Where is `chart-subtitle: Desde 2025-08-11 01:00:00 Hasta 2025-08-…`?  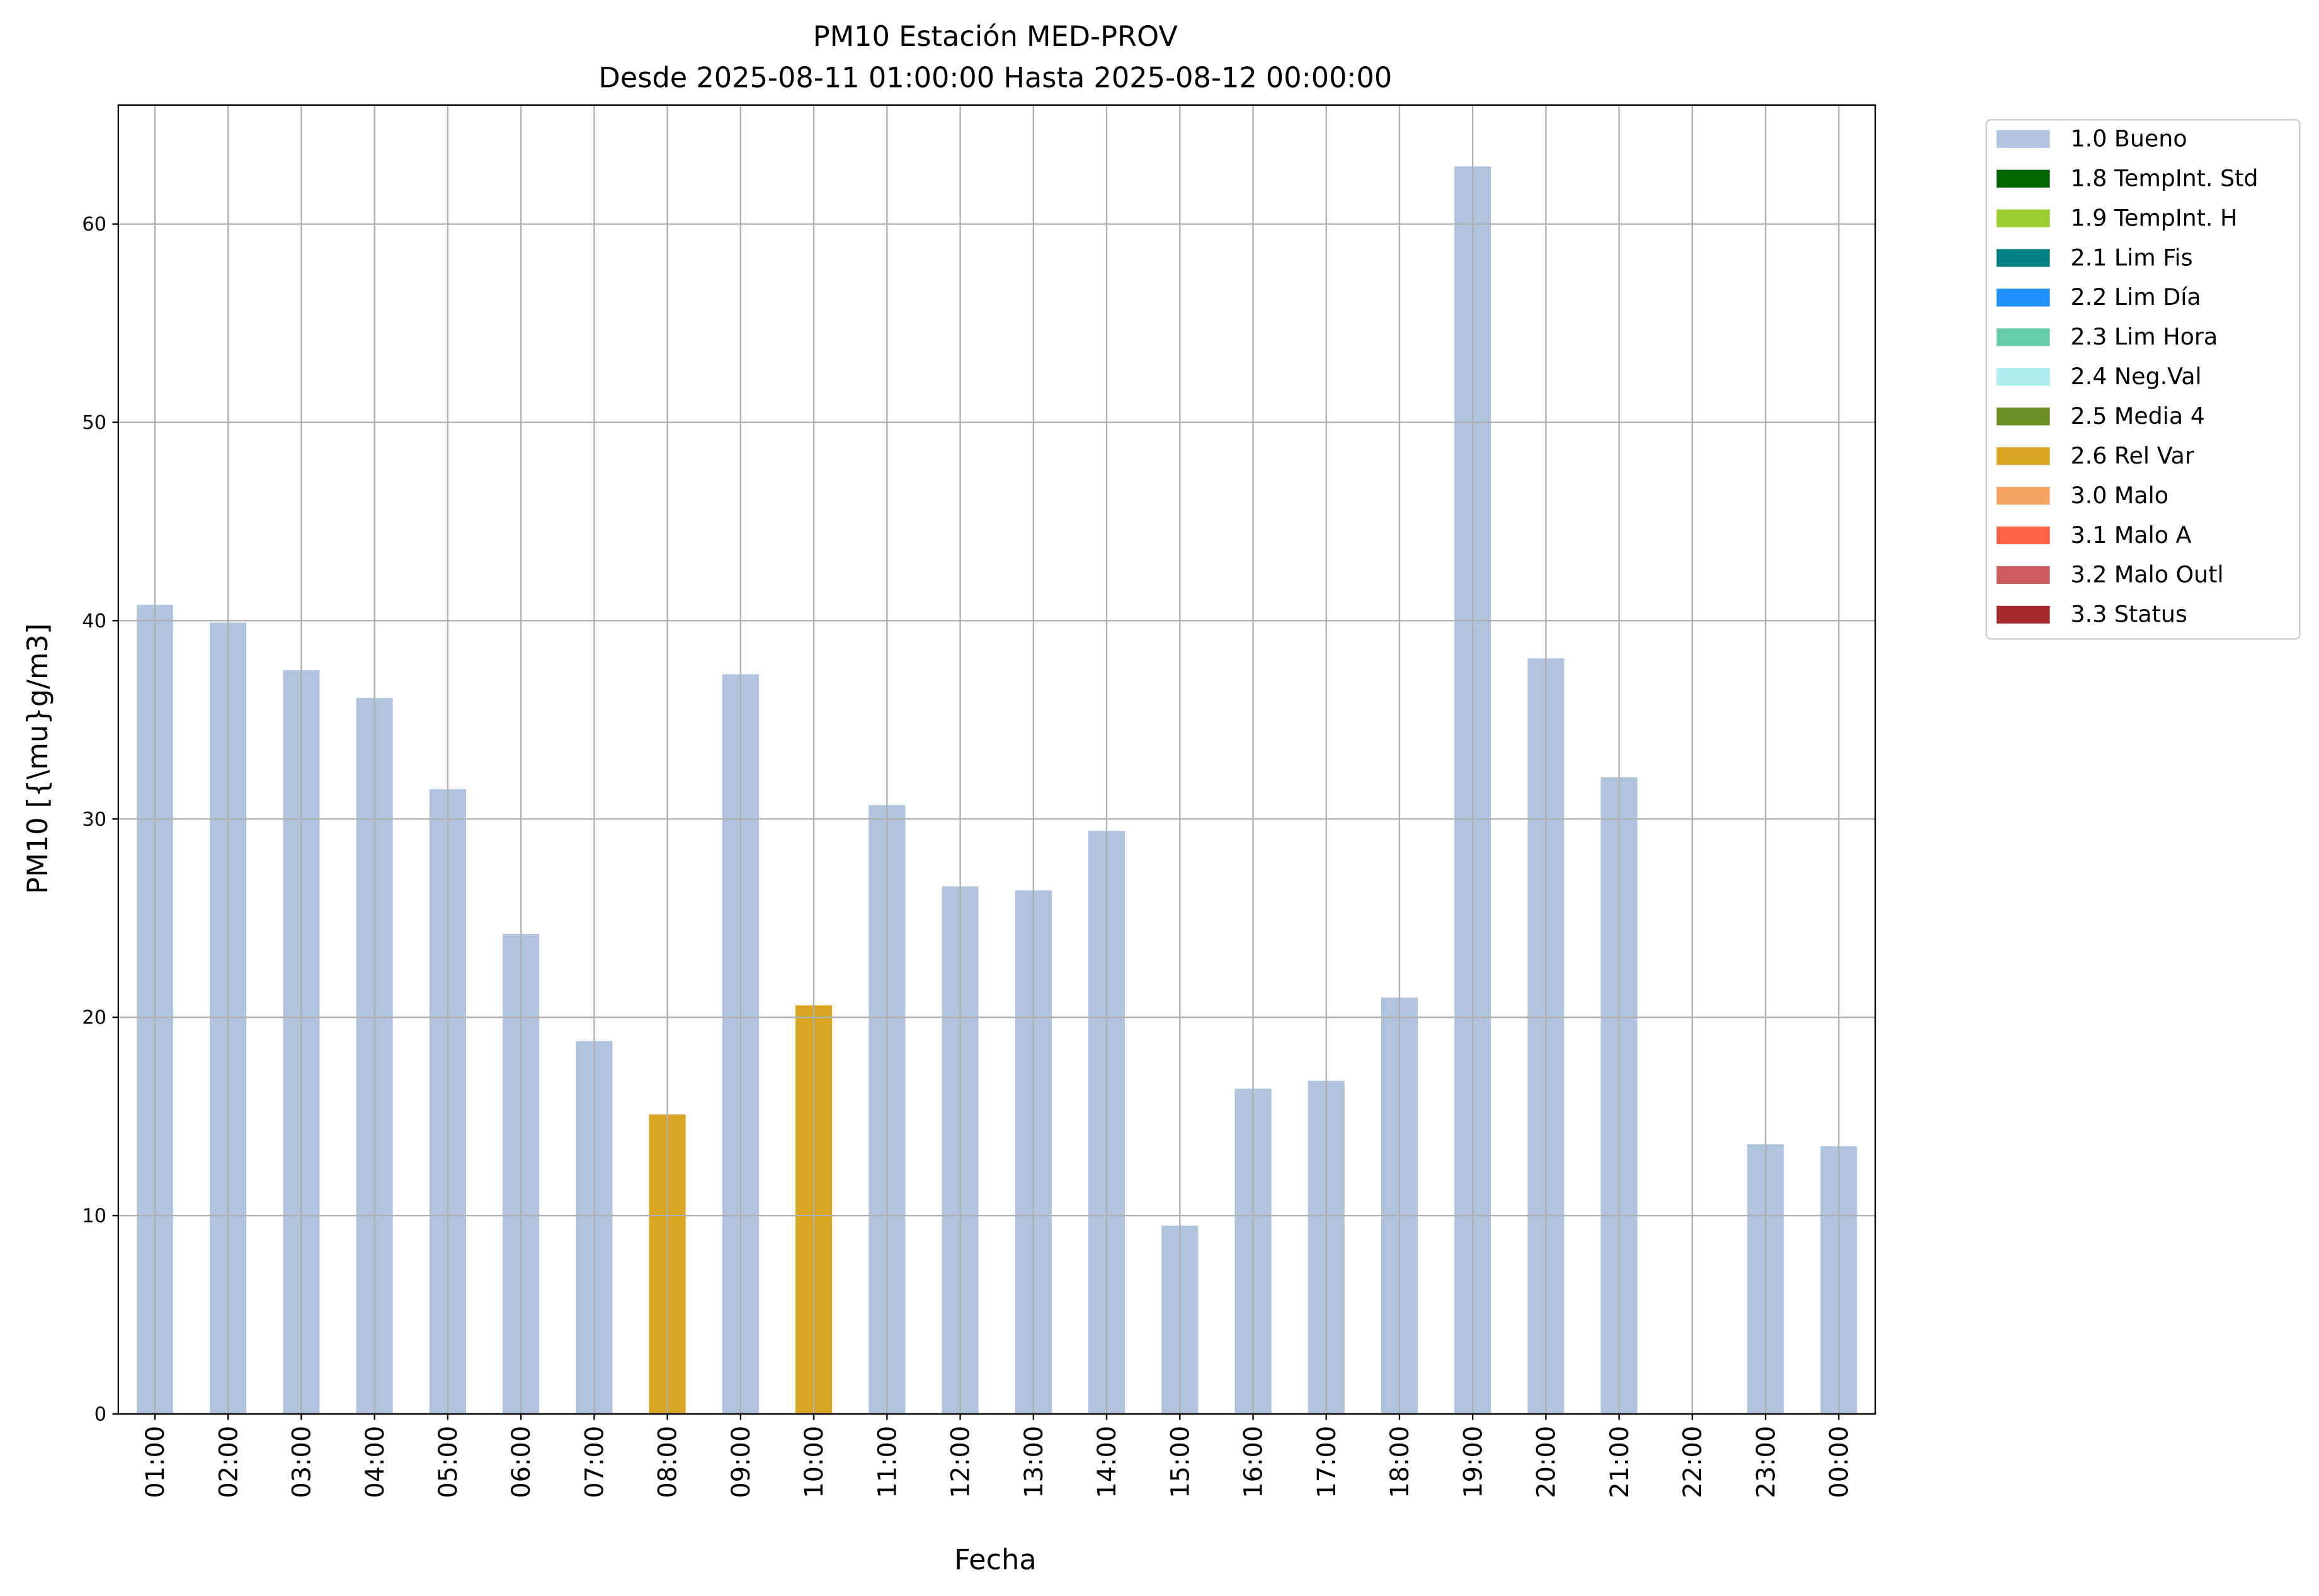 chart-subtitle: Desde 2025-08-11 01:00:00 Hasta 2025-08-… is located at coordinates (995, 78).